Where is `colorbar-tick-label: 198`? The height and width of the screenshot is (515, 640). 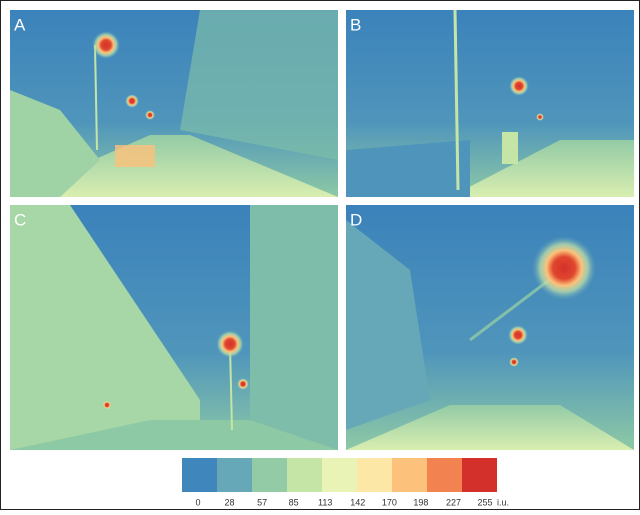 colorbar-tick-label: 198 is located at coordinates (420, 502).